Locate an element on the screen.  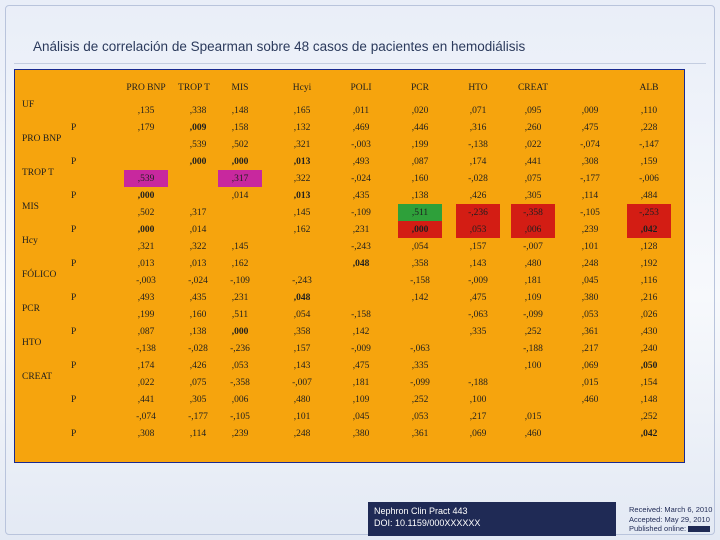
table-cell: ,132 is located at coordinates (302, 128).